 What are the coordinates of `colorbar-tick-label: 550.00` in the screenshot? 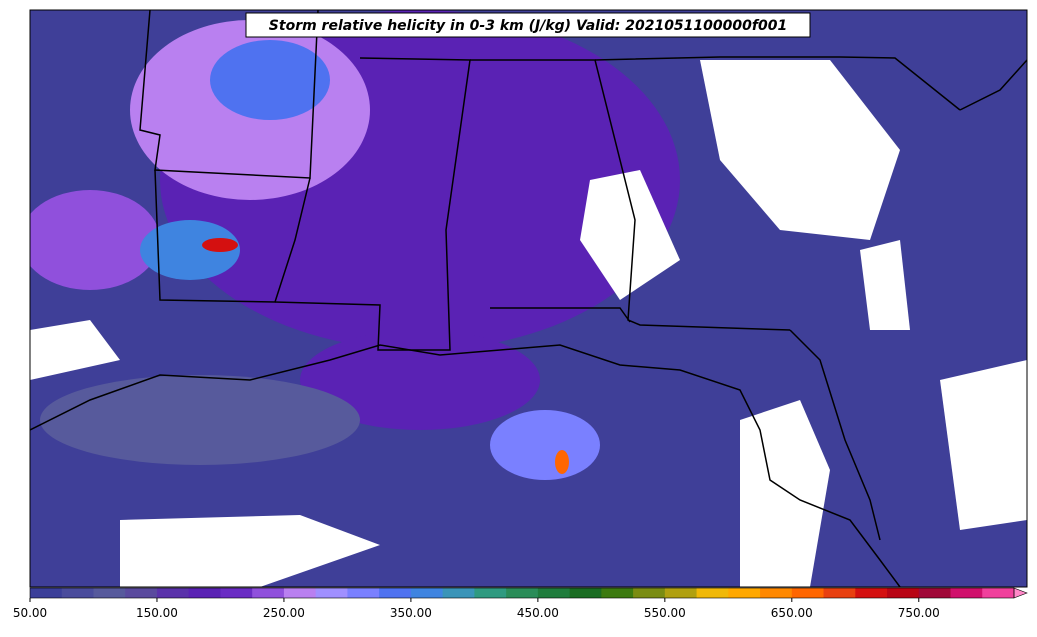 It's located at (665, 613).